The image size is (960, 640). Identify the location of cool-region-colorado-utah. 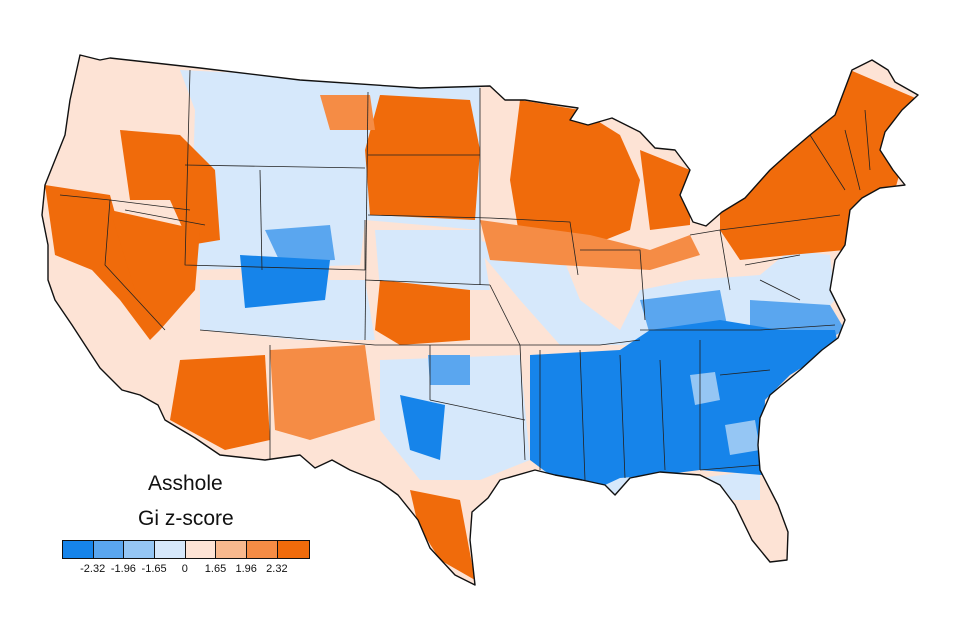
(287, 310).